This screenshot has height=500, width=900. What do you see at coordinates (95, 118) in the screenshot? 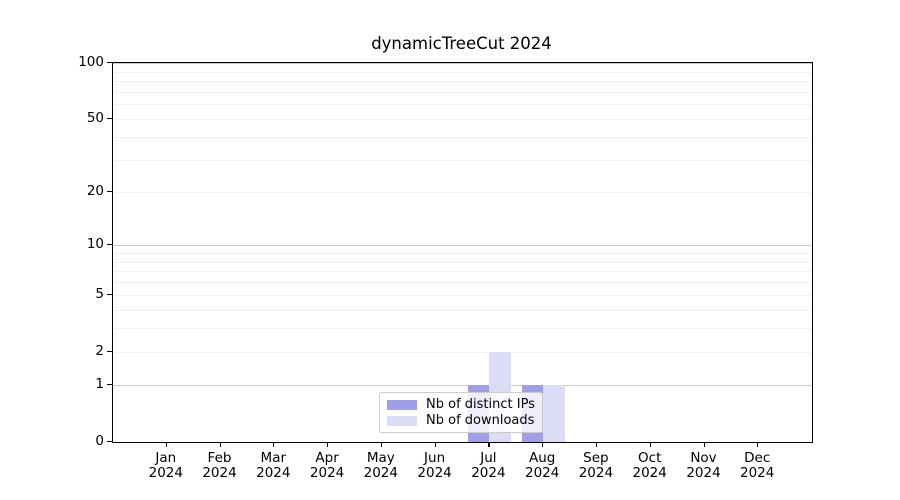
I see `y-tick-label: 50` at bounding box center [95, 118].